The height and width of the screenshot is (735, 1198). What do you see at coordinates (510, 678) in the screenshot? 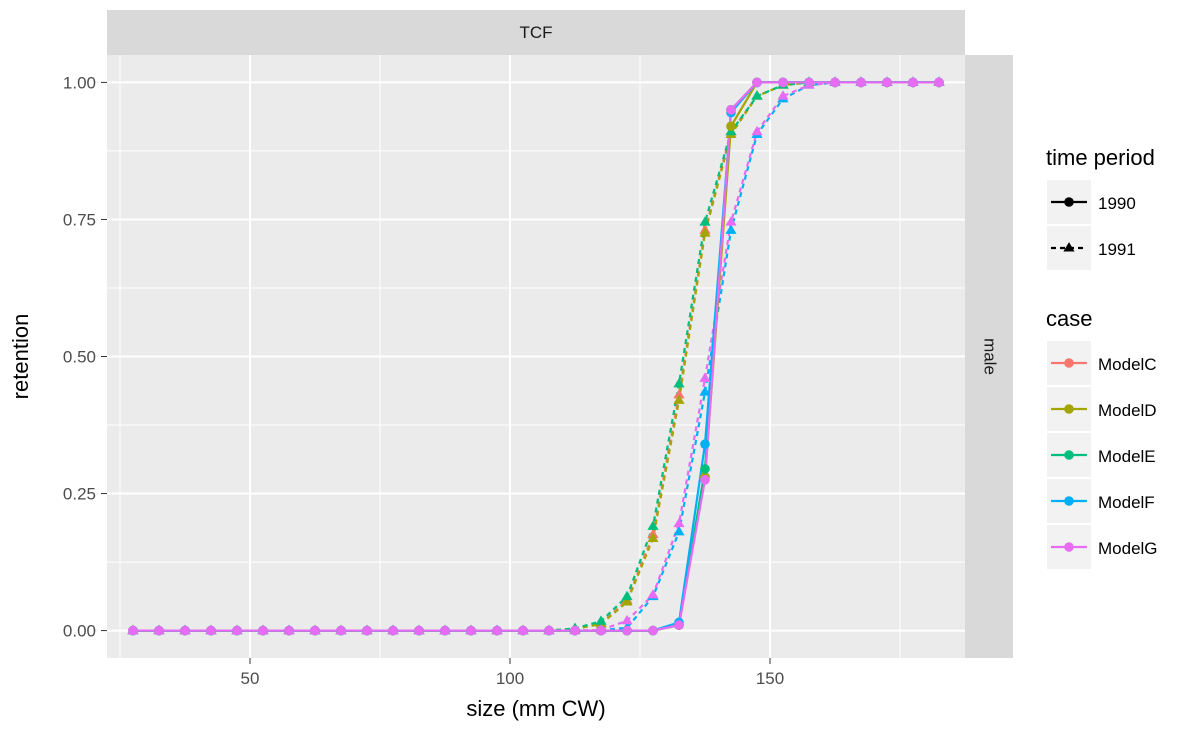
I see `x-tick-label: 100` at bounding box center [510, 678].